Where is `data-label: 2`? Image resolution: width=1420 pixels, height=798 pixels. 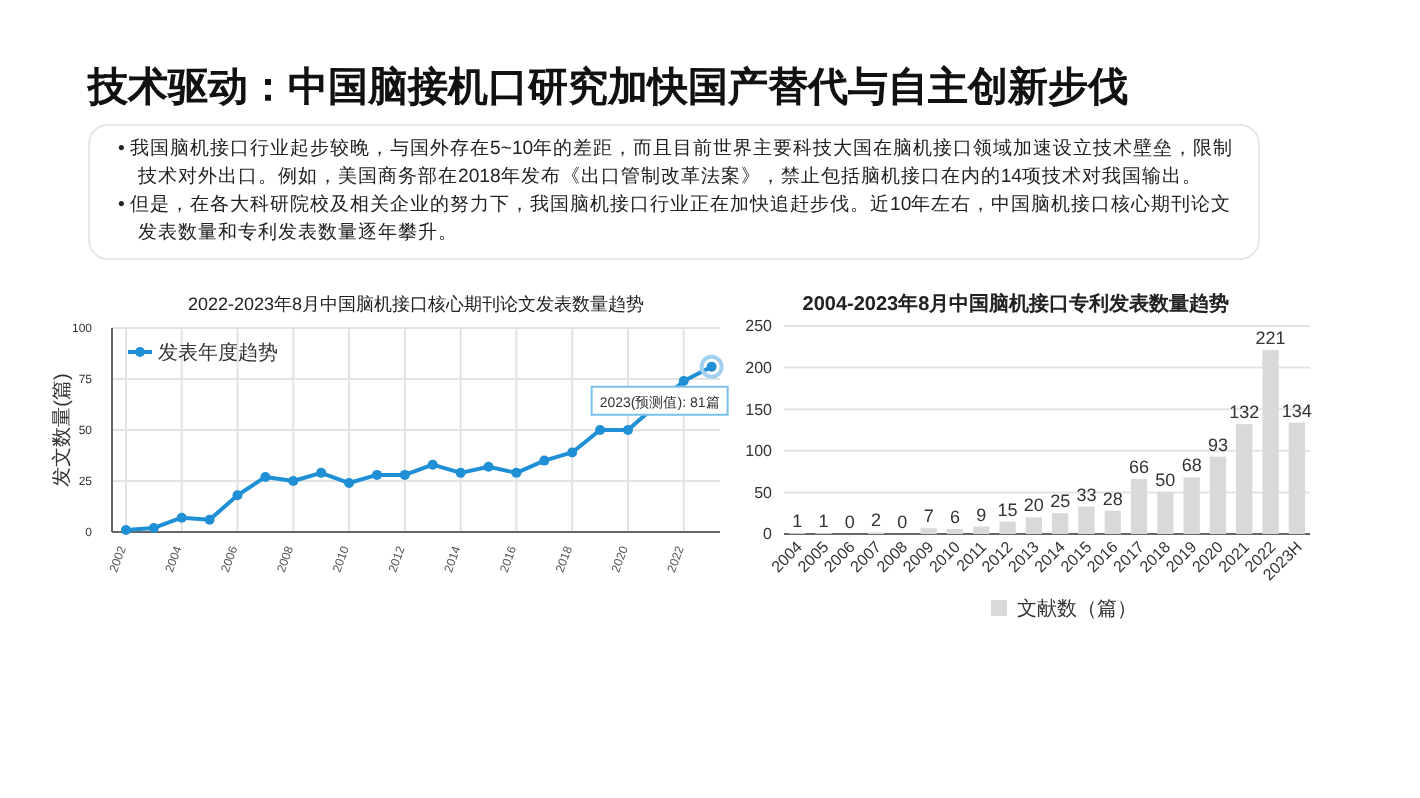 data-label: 2 is located at coordinates (876, 520).